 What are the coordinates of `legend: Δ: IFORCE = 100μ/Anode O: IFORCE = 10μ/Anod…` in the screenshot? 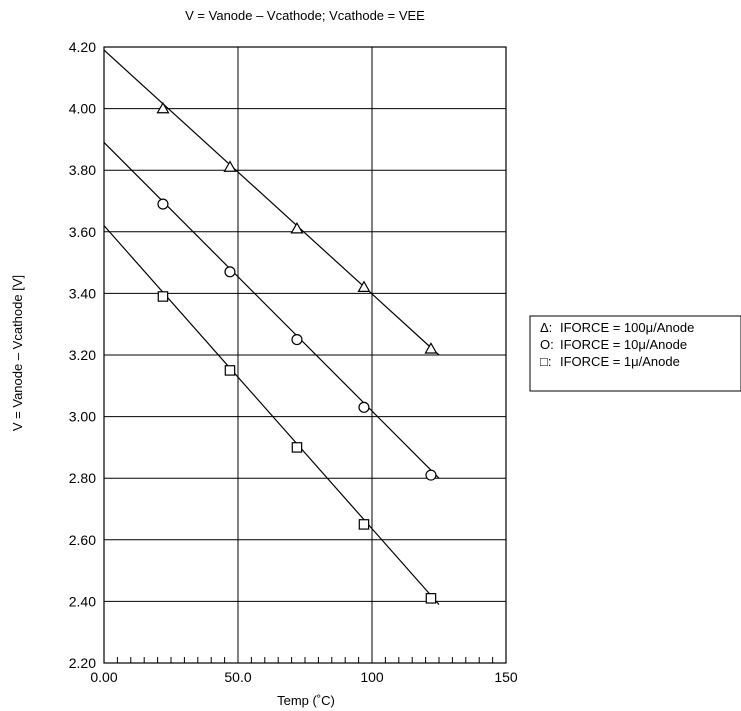 It's located at (635, 353).